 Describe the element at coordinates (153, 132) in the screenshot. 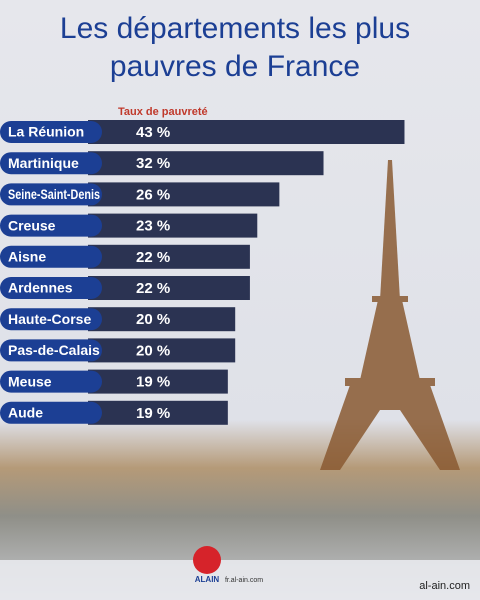

I see `value-label: 43 %` at that location.